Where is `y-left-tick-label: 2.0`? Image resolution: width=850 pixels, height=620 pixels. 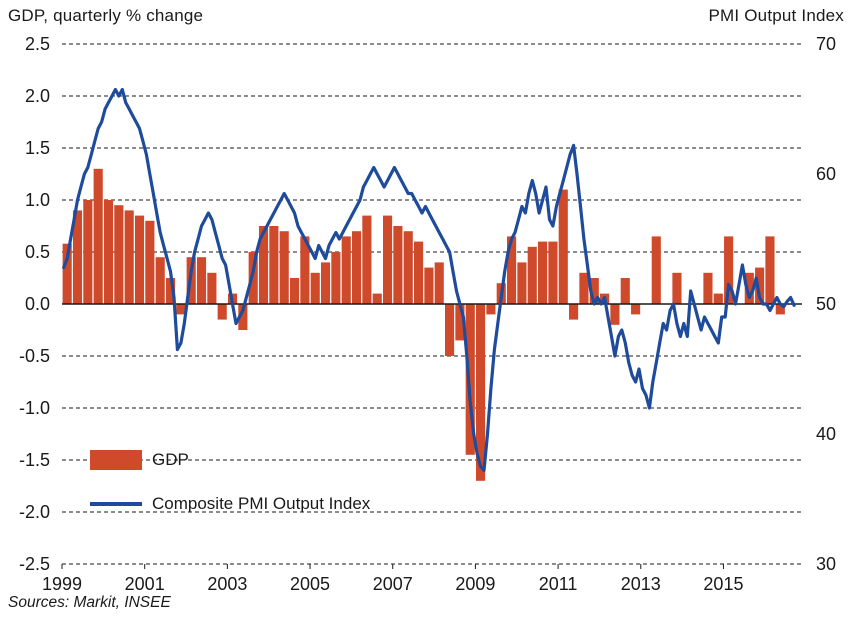 y-left-tick-label: 2.0 is located at coordinates (37, 96).